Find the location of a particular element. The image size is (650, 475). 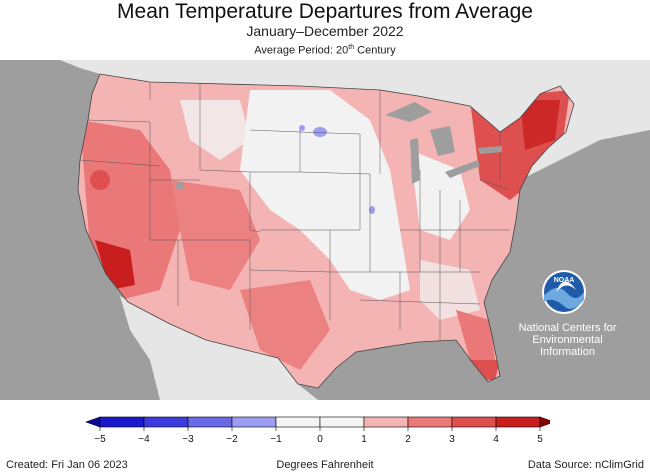

lake-ontario is located at coordinates (490, 150).